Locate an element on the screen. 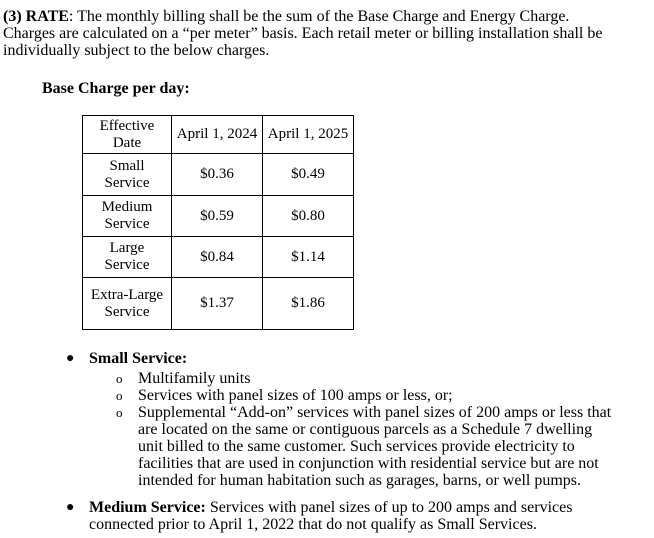  table-row: Extra-Large Service $1.37 $1.86 is located at coordinates (218, 303).